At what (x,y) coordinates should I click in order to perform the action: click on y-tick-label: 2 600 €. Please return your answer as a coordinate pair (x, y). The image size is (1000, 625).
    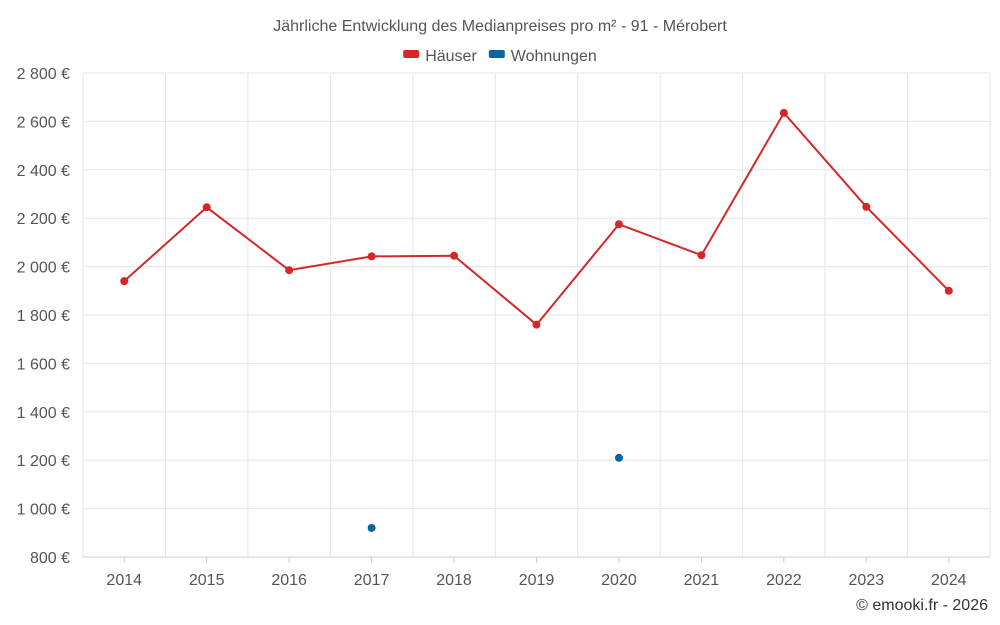
    Looking at the image, I should click on (43, 122).